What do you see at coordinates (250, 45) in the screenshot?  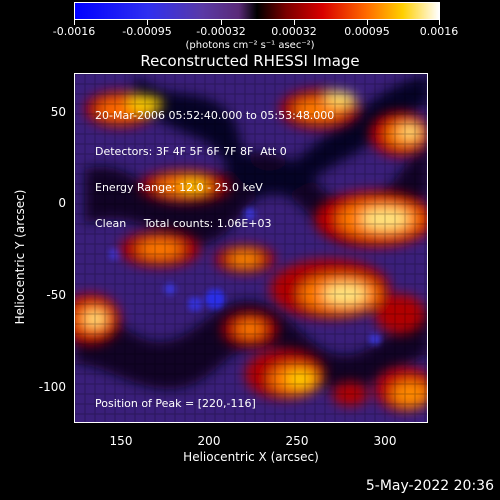 I see `colorbar-units-label: (photons cm⁻² s⁻¹ asec⁻²)` at bounding box center [250, 45].